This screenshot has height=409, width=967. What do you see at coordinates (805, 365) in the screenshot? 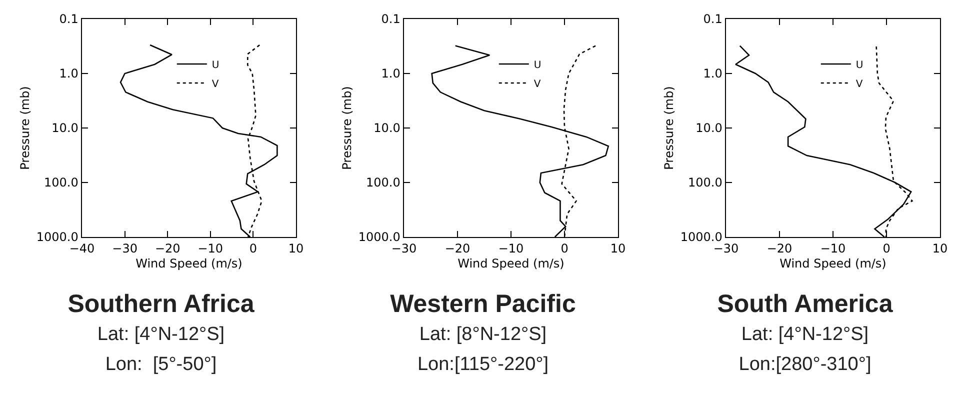
I see `text: Lon:[280°-310°]` at bounding box center [805, 365].